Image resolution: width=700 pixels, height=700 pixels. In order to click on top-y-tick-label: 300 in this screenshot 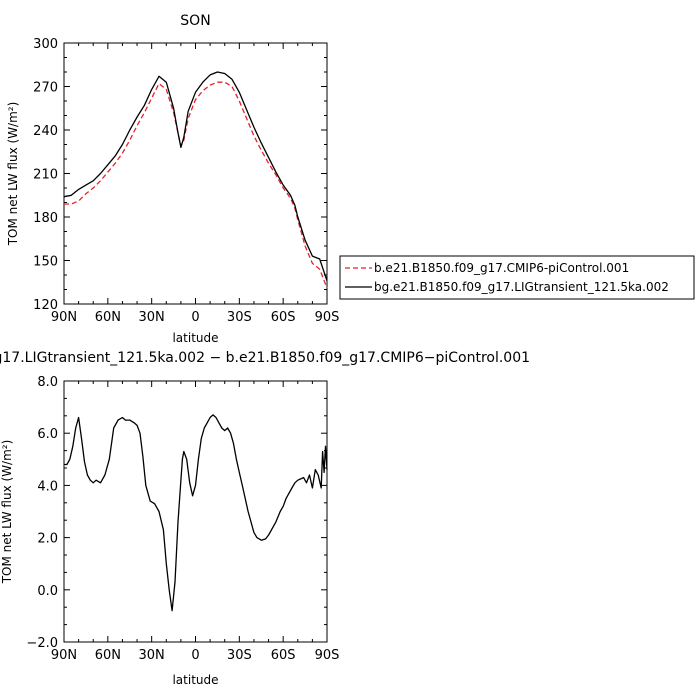, I will do `click(45, 44)`.